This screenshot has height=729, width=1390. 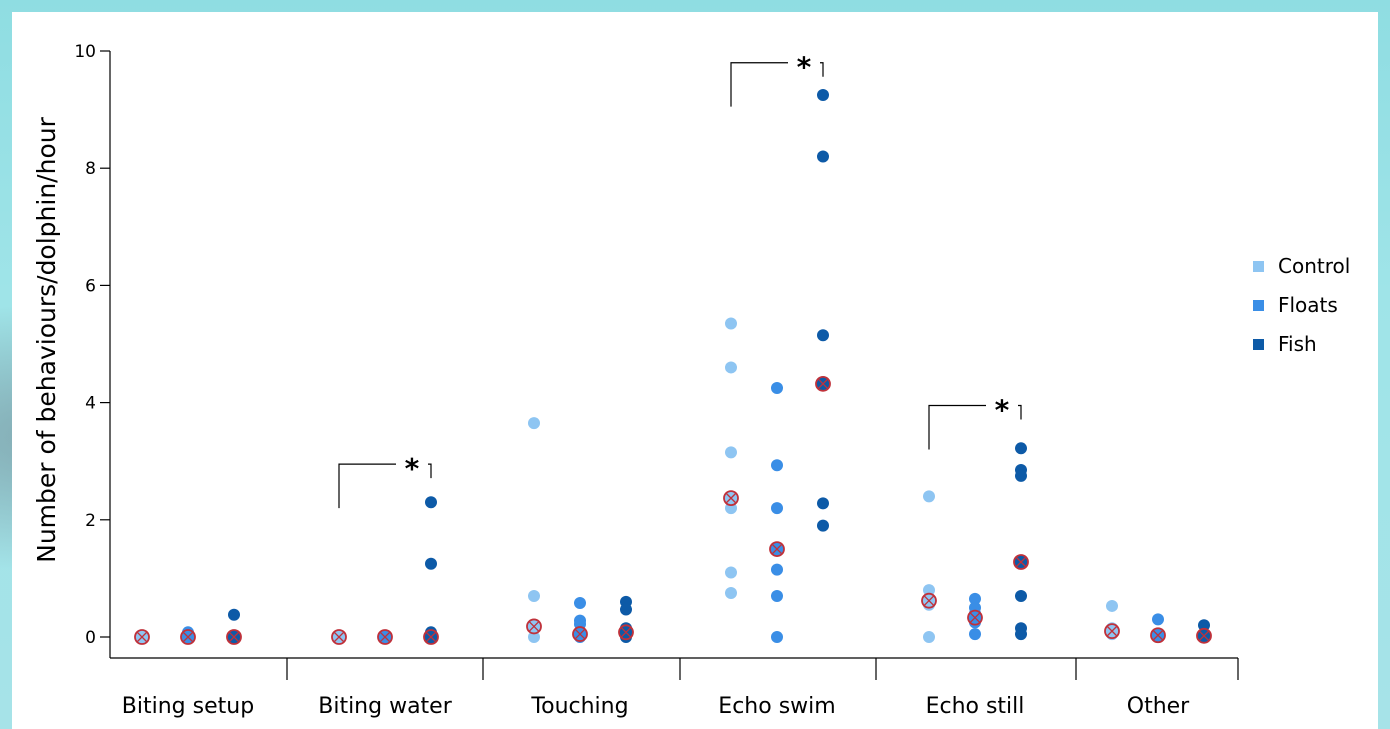 What do you see at coordinates (90, 404) in the screenshot?
I see `y-tick-label: 4` at bounding box center [90, 404].